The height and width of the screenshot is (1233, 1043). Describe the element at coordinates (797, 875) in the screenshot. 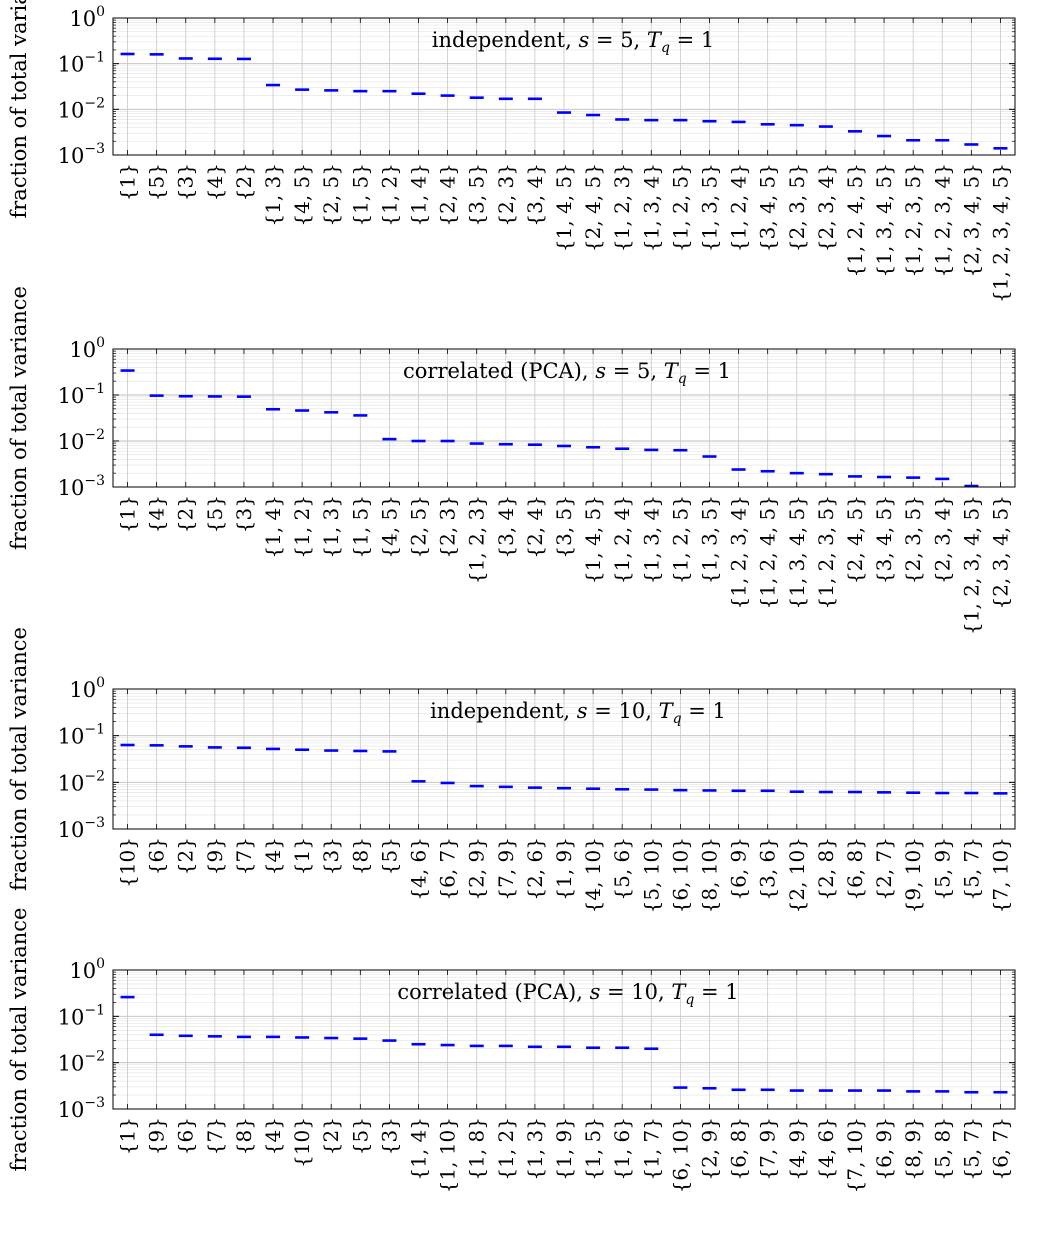

I see `xtick-label: {2, 10}` at that location.